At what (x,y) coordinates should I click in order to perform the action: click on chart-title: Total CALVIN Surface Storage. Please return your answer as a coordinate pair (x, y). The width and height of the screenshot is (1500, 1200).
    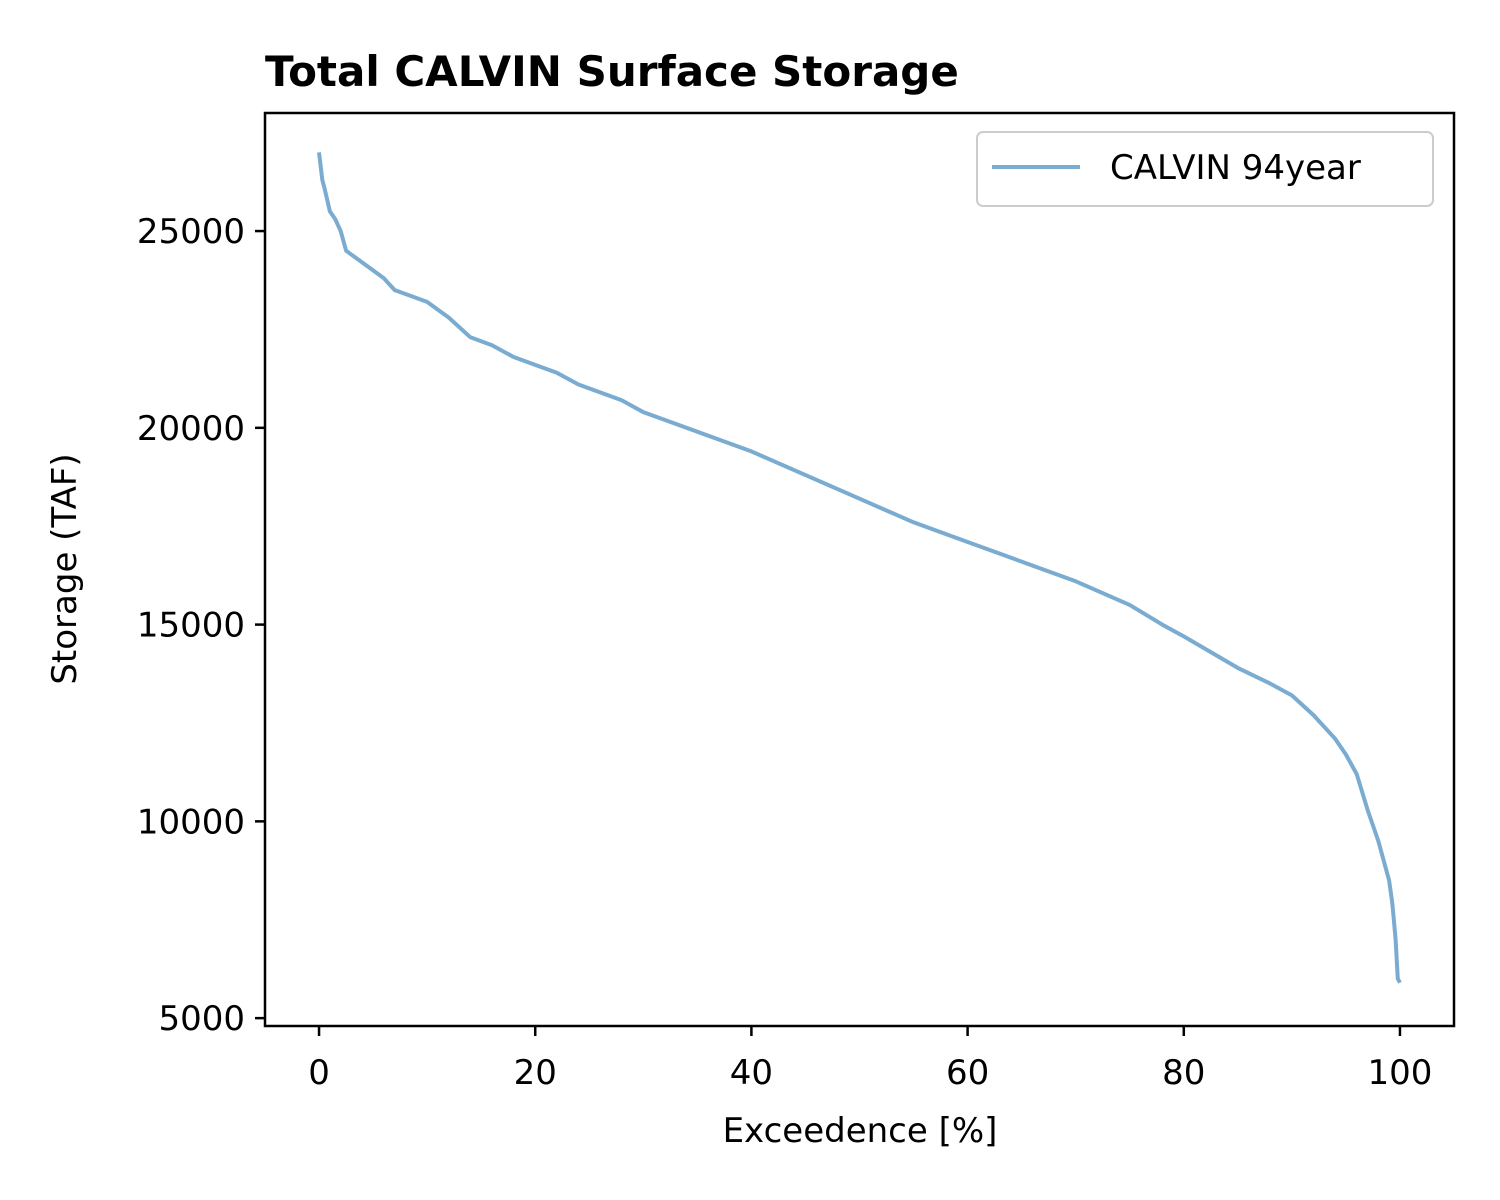
    Looking at the image, I should click on (612, 71).